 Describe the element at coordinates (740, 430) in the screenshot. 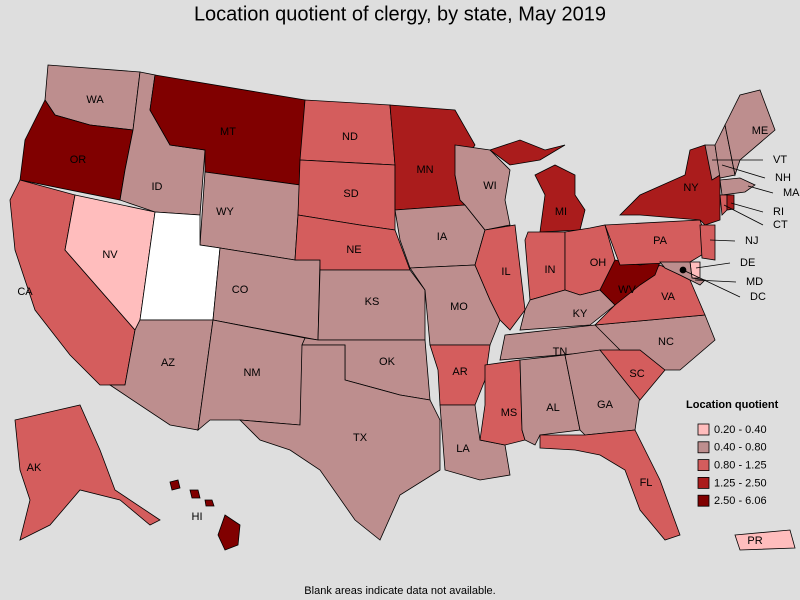

I see `legend-label: 0.20 - 0.40` at that location.